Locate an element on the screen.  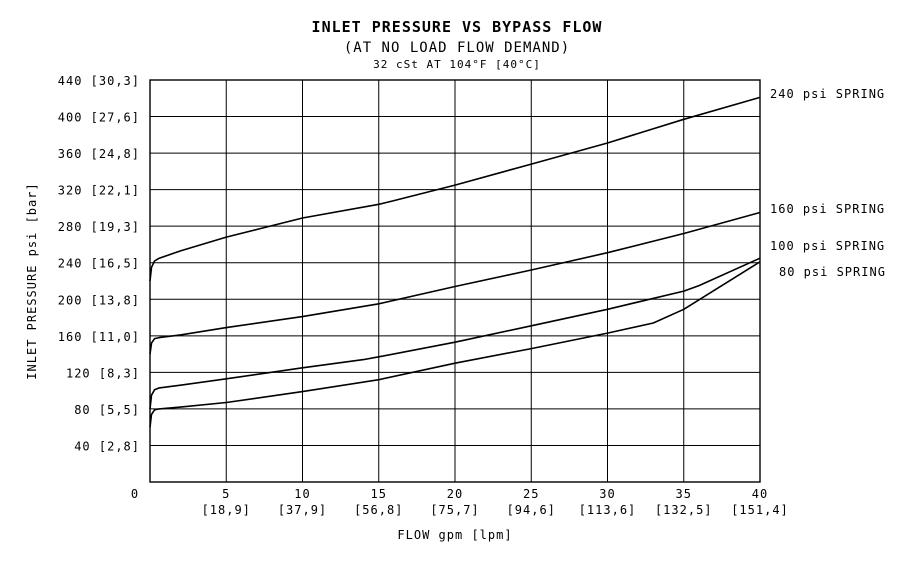
series-label: 240 psi SPRING is located at coordinates (827, 94).